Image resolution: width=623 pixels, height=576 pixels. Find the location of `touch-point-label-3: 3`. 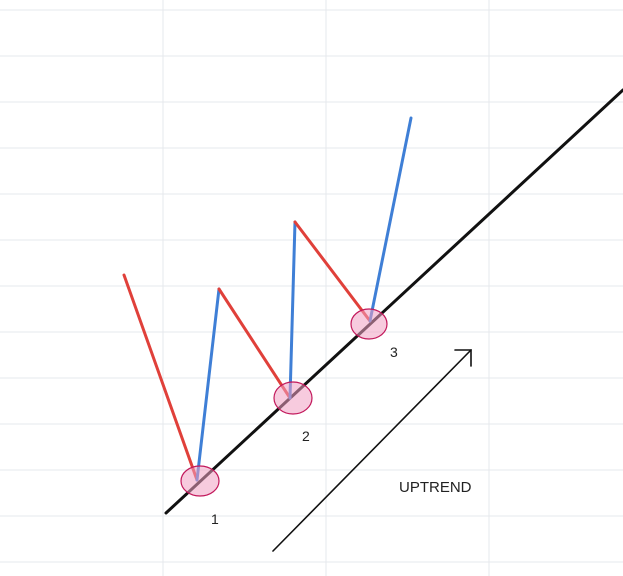

touch-point-label-3: 3 is located at coordinates (394, 352).